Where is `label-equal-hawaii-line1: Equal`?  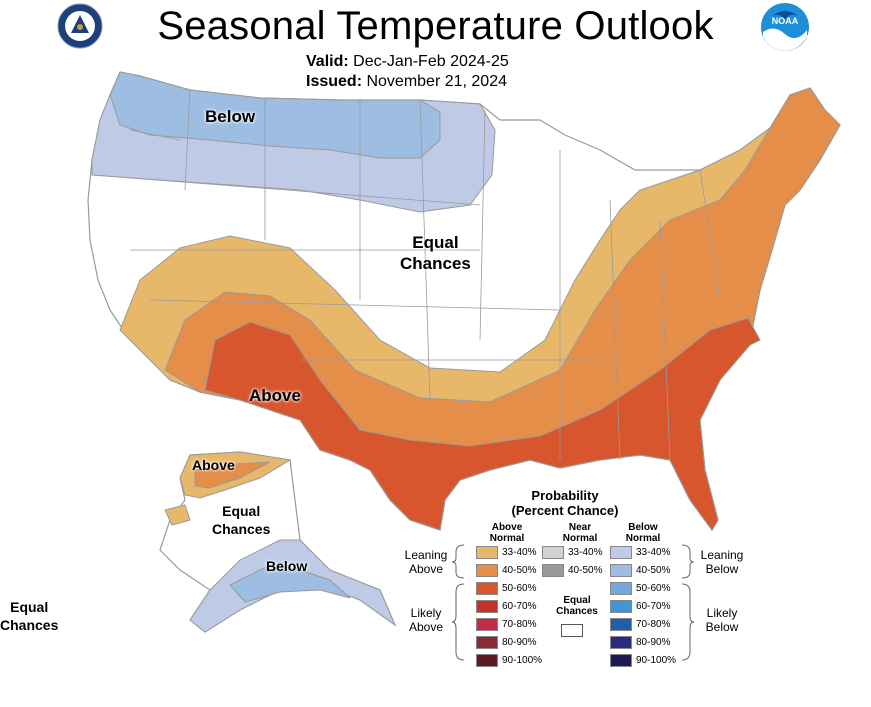 label-equal-hawaii-line1: Equal is located at coordinates (29, 607).